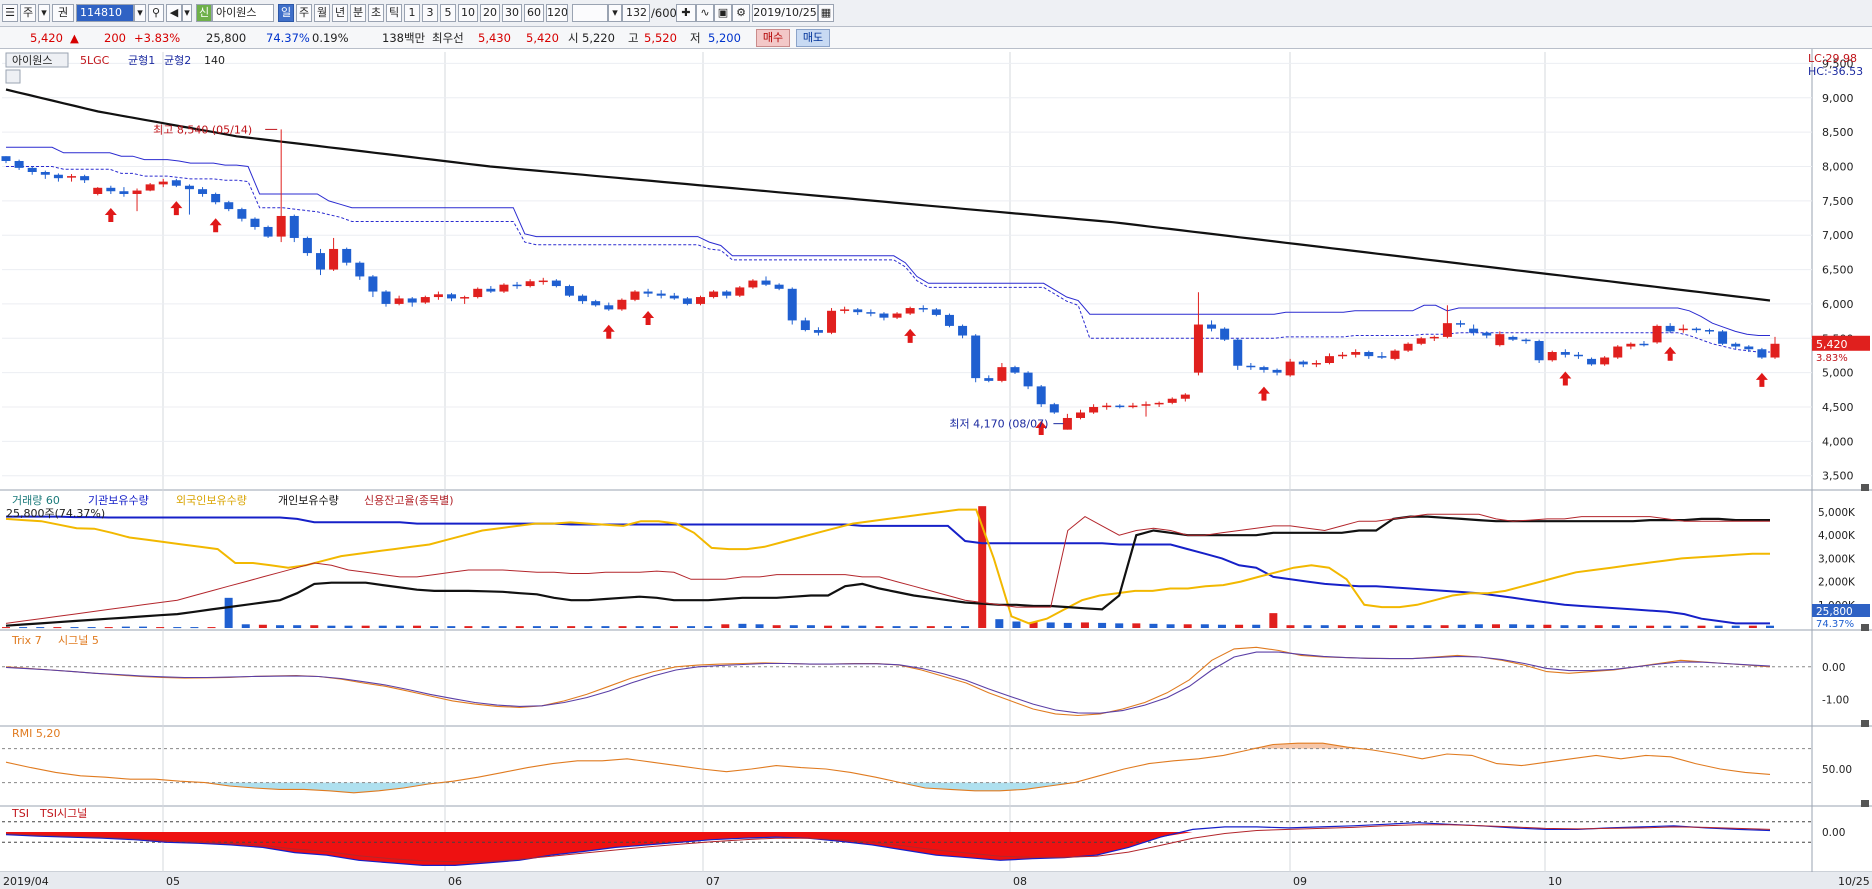 The width and height of the screenshot is (1872, 889). I want to click on period-button-1: 주, so click(304, 13).